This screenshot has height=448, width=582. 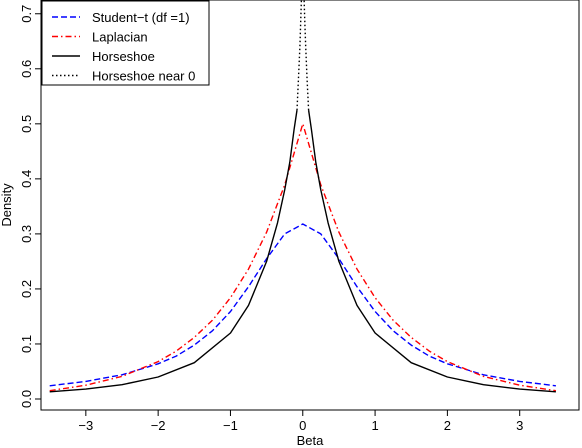 I want to click on x-tick-label: 0, so click(x=302, y=425).